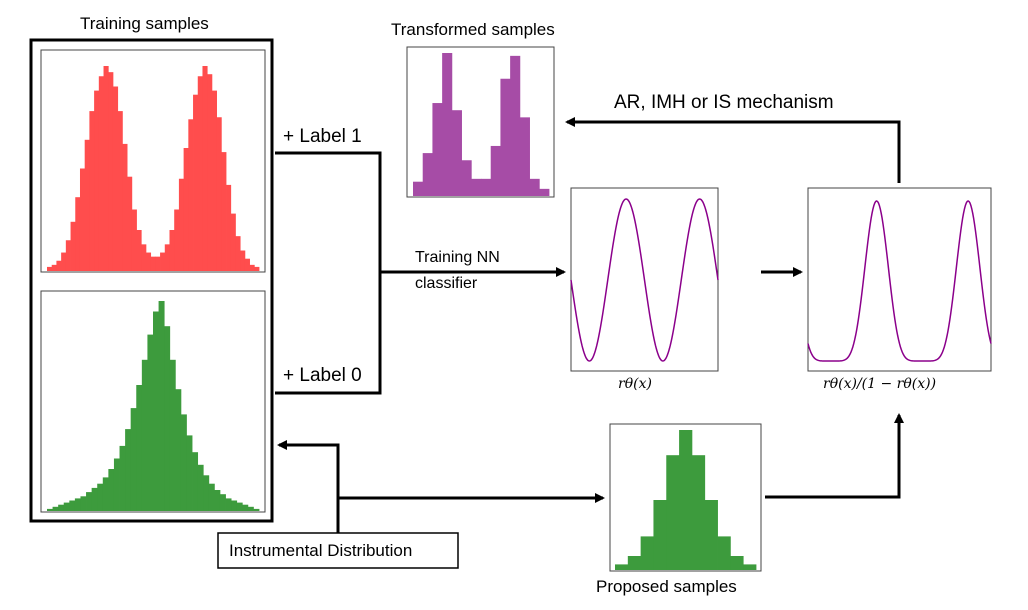 Image resolution: width=1028 pixels, height=610 pixels. What do you see at coordinates (666, 586) in the screenshot?
I see `proposed-samples-title: Proposed samples` at bounding box center [666, 586].